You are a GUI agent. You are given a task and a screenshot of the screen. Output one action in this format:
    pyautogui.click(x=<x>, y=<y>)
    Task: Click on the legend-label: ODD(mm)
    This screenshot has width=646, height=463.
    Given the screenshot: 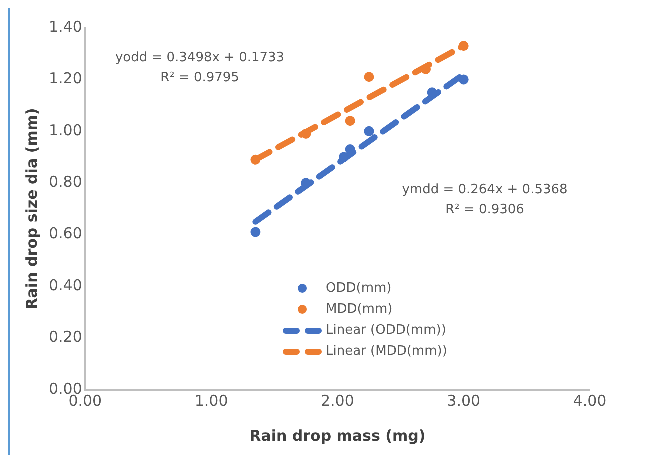 What is the action you would take?
    pyautogui.click(x=359, y=289)
    